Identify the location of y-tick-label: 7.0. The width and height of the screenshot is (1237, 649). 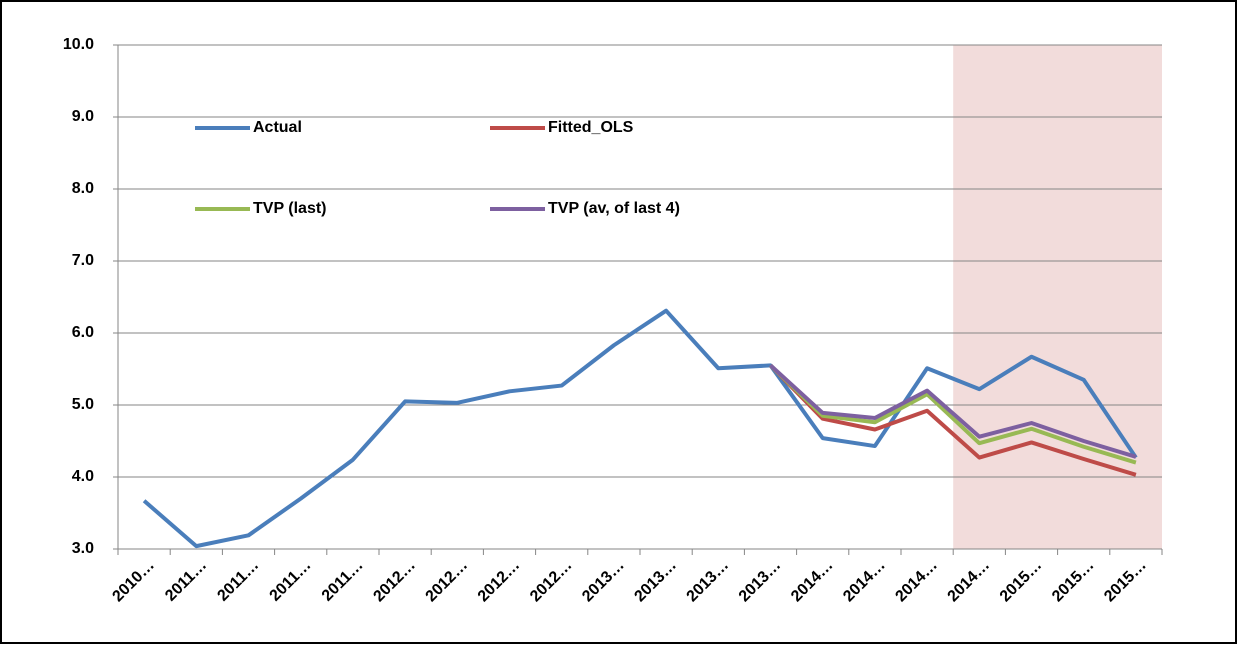
(83, 260).